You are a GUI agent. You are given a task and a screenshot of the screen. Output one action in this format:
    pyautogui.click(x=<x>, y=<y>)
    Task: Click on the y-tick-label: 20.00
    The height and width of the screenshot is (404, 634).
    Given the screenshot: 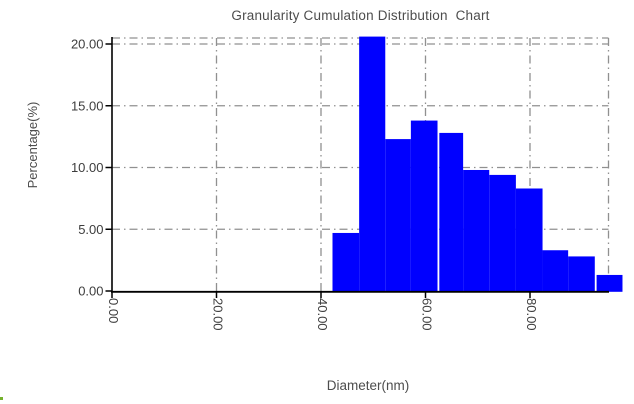 What is the action you would take?
    pyautogui.click(x=87, y=44)
    